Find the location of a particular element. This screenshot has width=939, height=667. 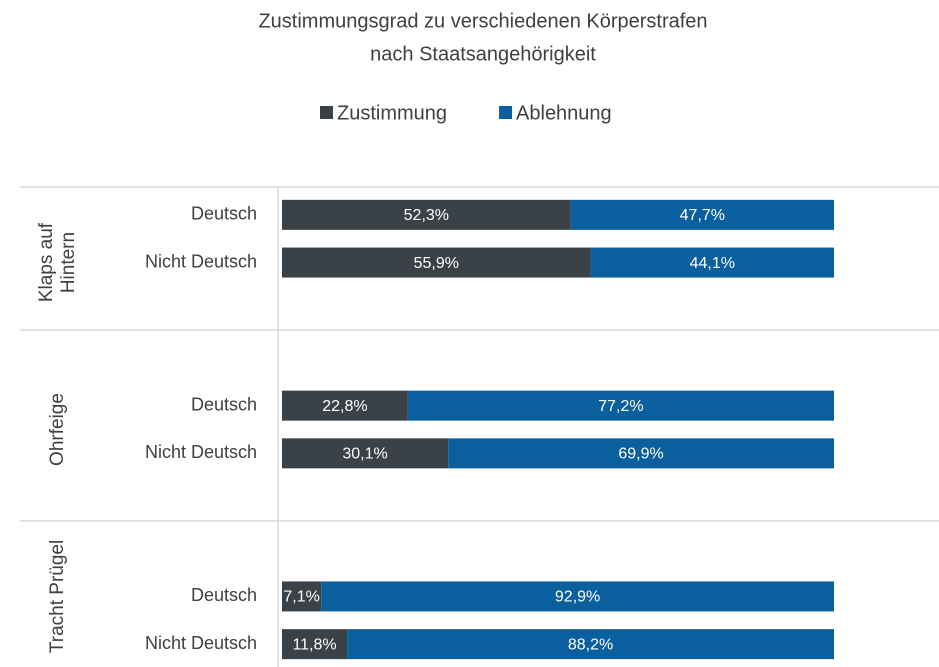

value-label: 22,8% is located at coordinates (344, 406).